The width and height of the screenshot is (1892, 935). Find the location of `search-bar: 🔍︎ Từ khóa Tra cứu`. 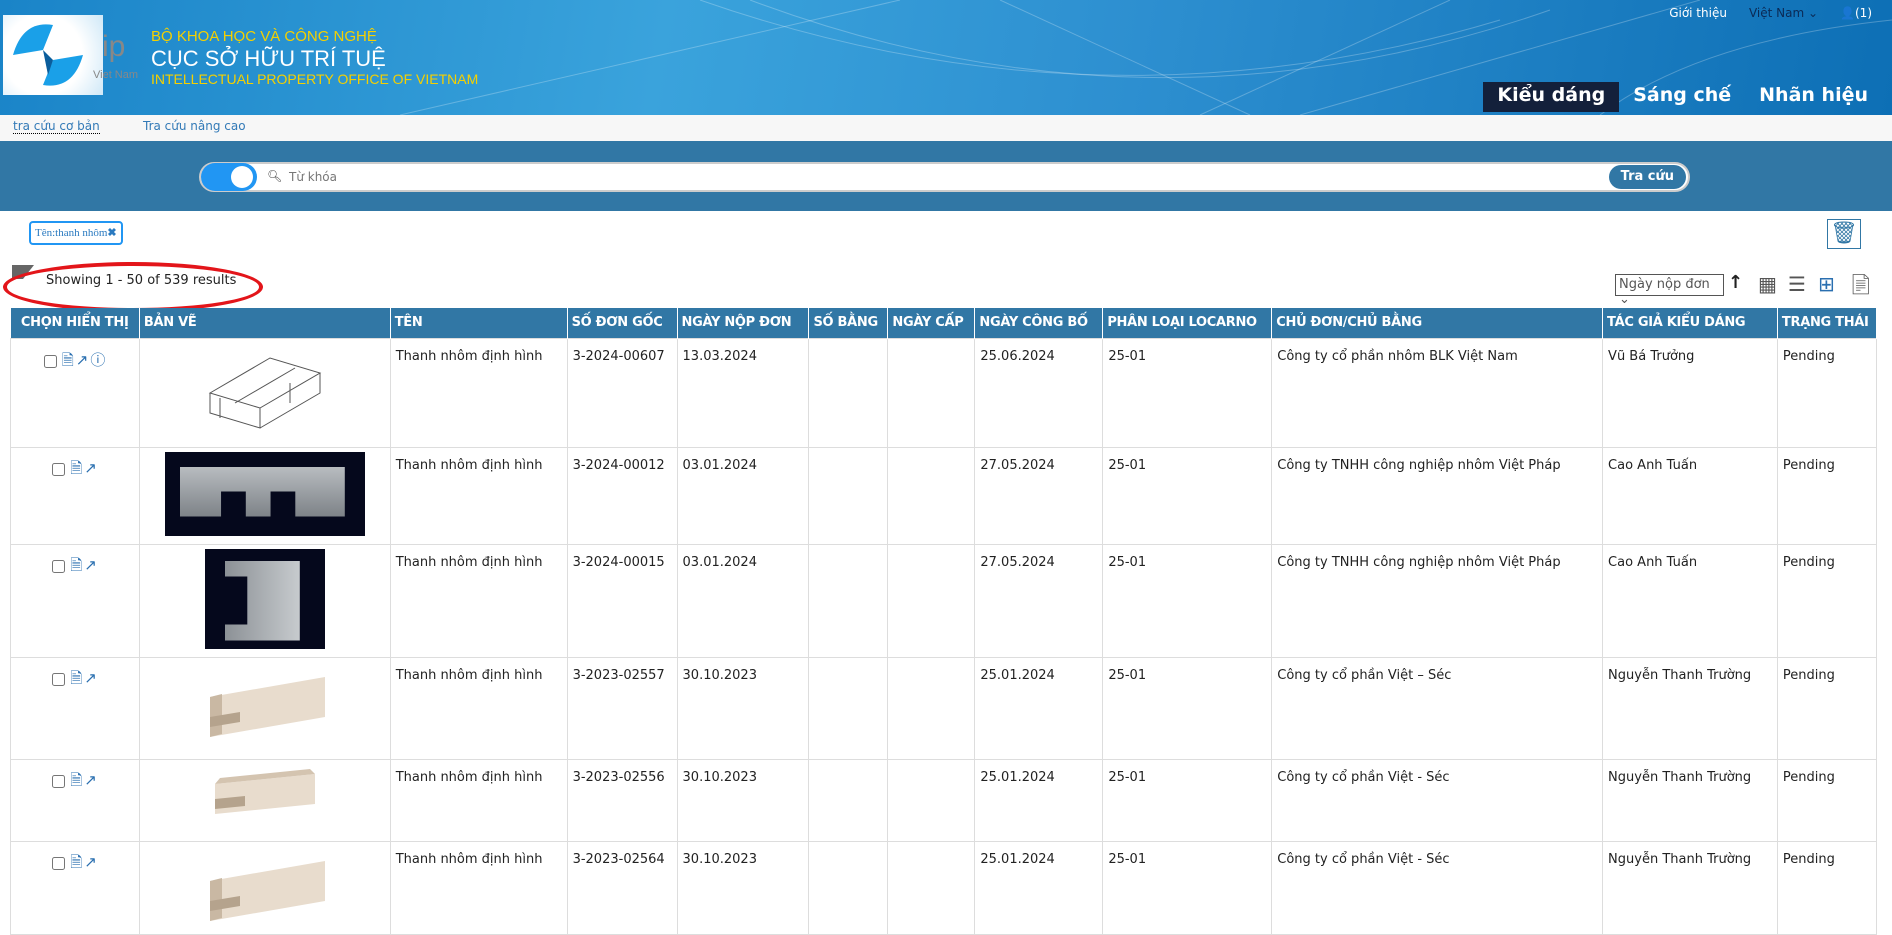

search-bar: 🔍︎ Từ khóa Tra cứu is located at coordinates (944, 177).